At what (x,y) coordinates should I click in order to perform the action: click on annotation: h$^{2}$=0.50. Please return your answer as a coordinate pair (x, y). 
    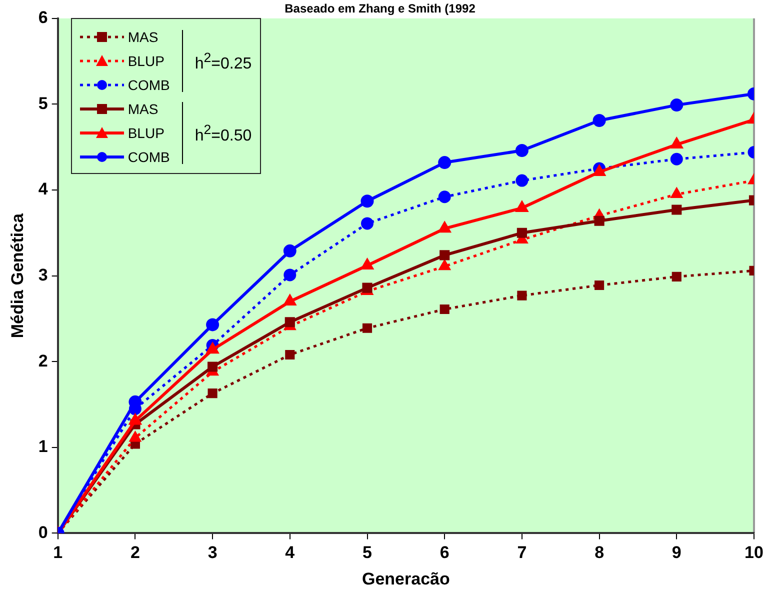
    Looking at the image, I should click on (223, 134).